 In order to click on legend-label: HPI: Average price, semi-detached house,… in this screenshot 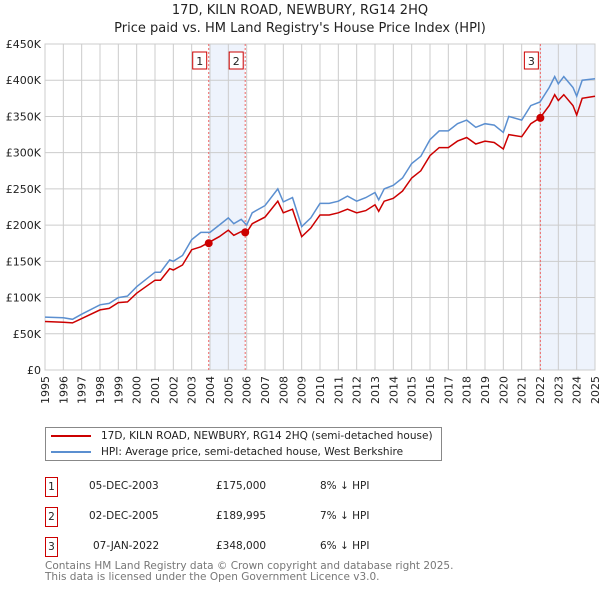, I will do `click(252, 452)`.